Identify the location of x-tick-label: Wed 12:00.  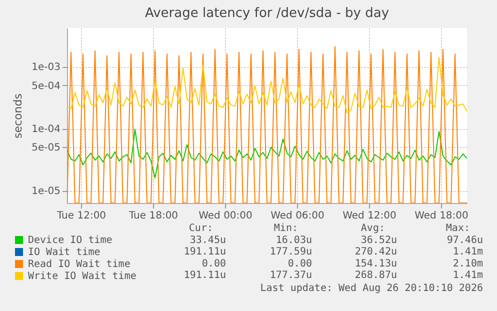
(369, 216).